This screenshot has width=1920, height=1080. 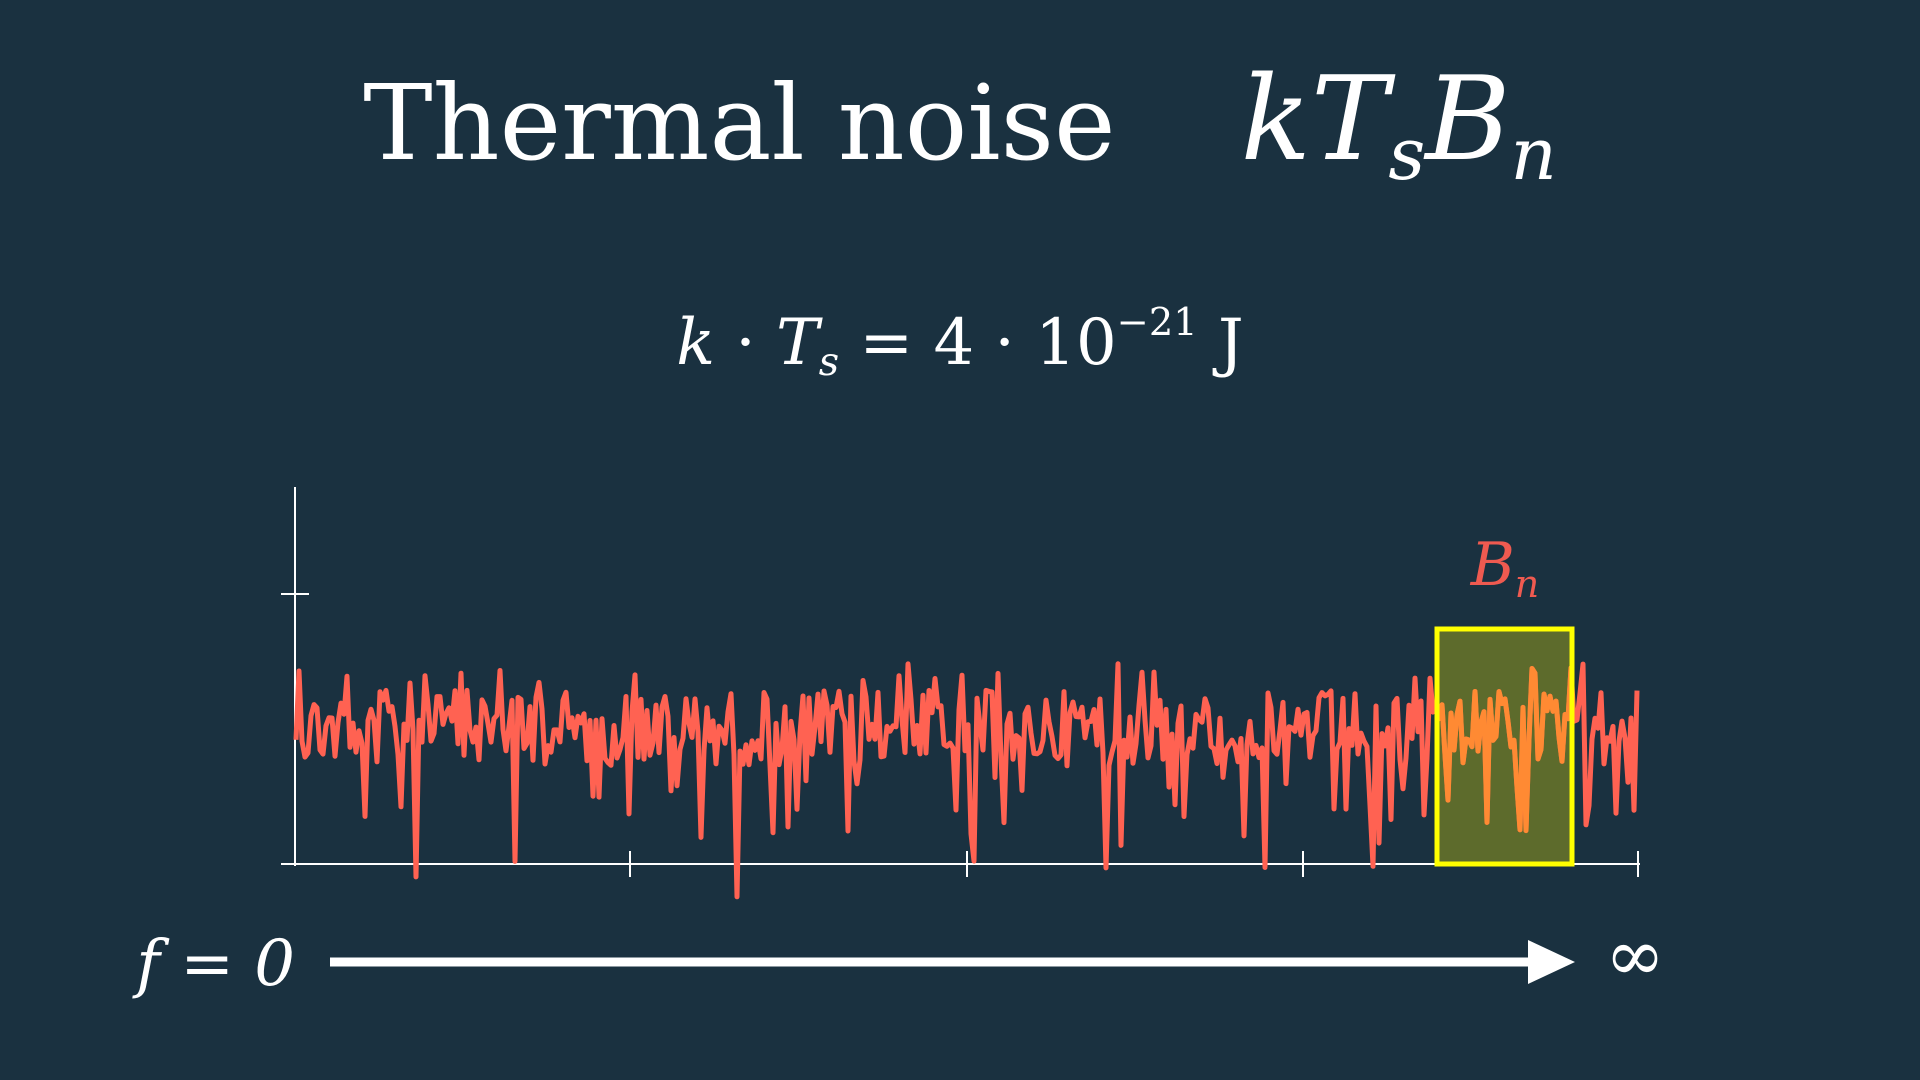 I want to click on frequency-arrow-head, so click(x=1551, y=962).